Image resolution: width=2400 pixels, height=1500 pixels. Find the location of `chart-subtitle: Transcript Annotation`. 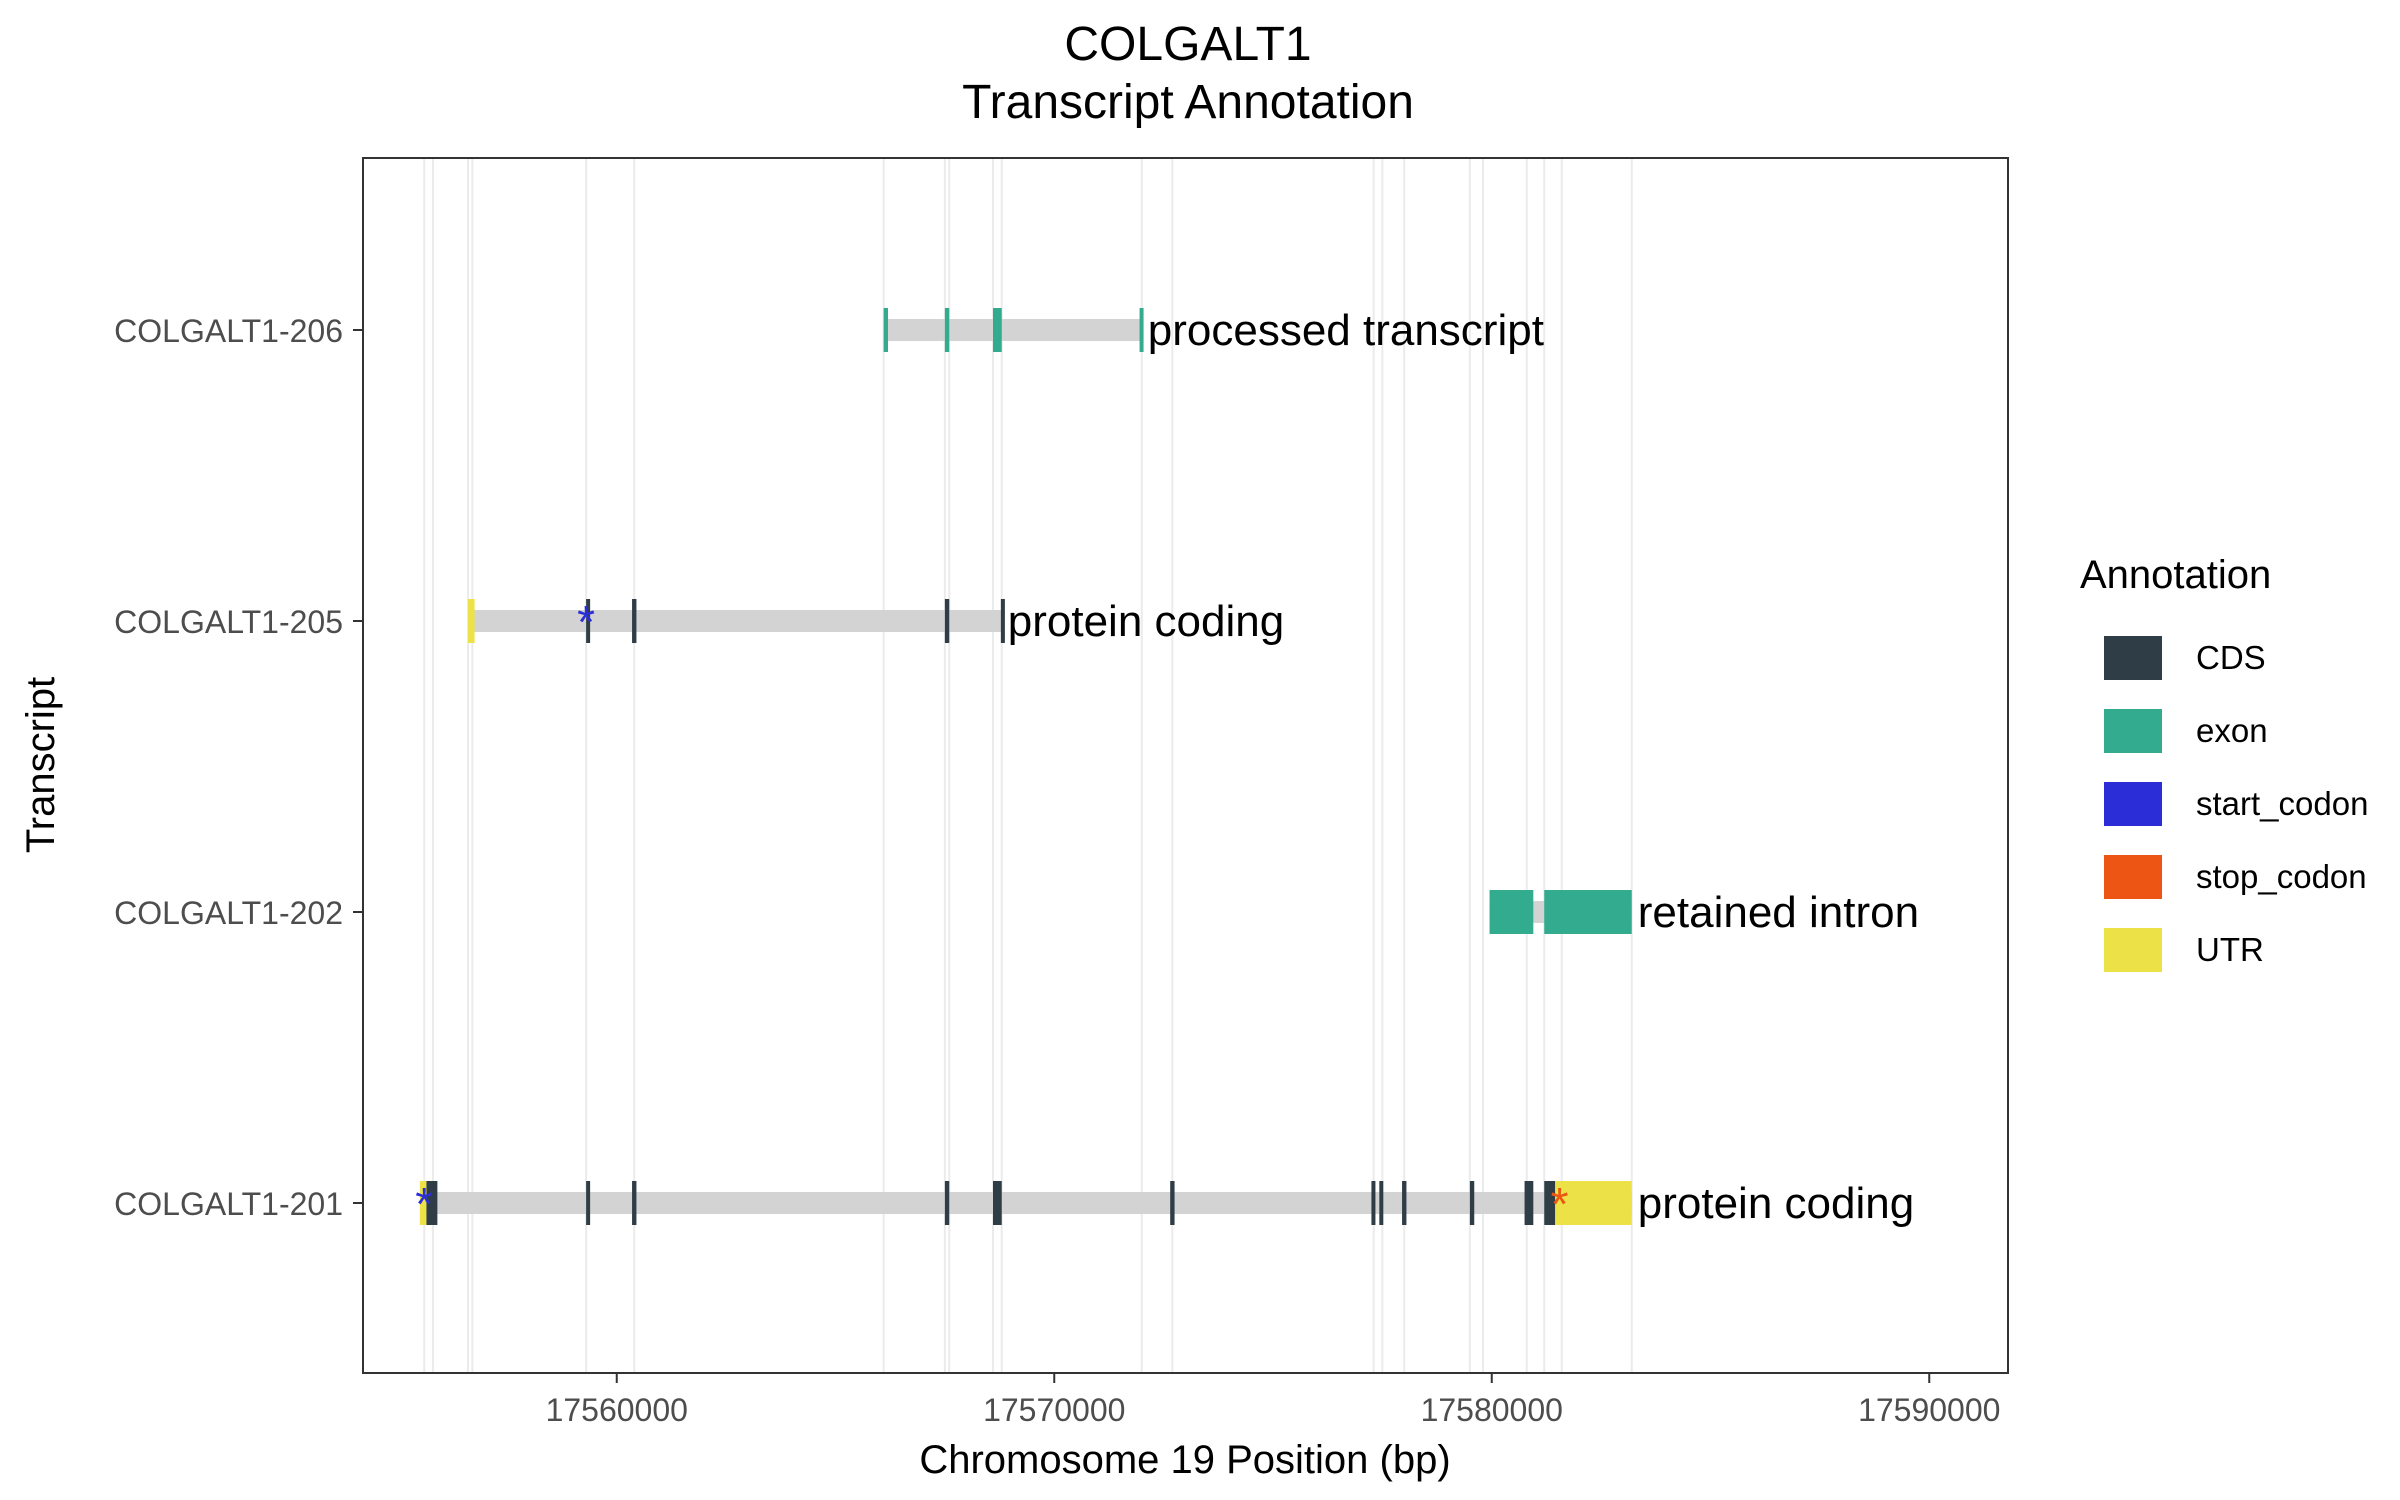

chart-subtitle: Transcript Annotation is located at coordinates (1188, 102).